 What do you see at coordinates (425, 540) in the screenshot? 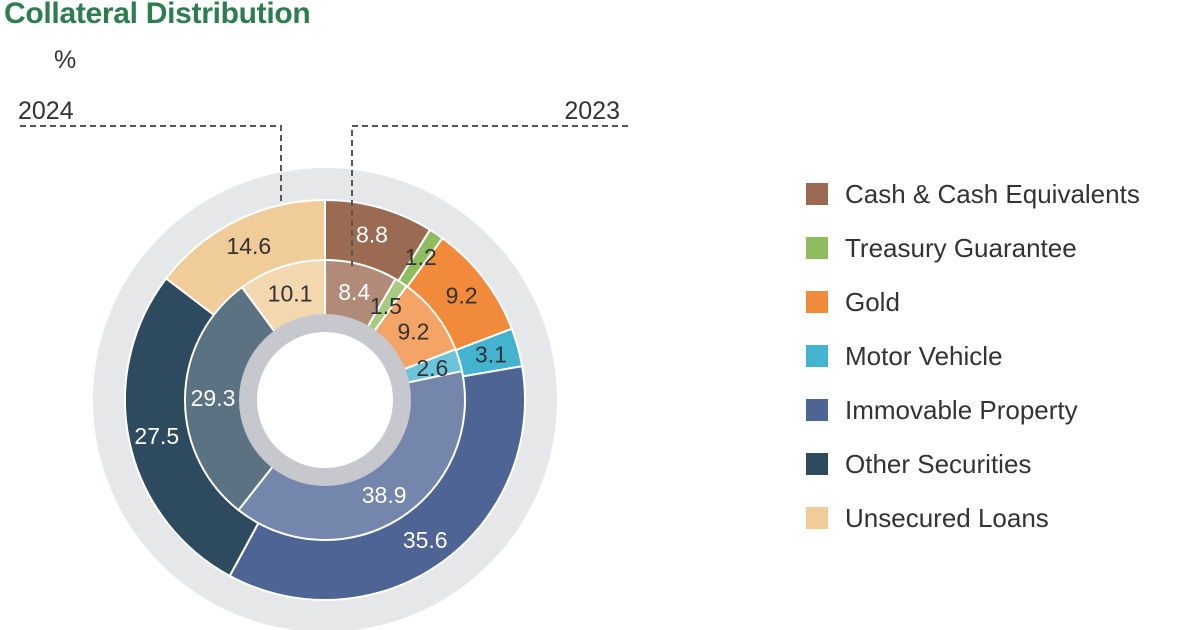
I see `outer-value-label-immovable: 35.6` at bounding box center [425, 540].